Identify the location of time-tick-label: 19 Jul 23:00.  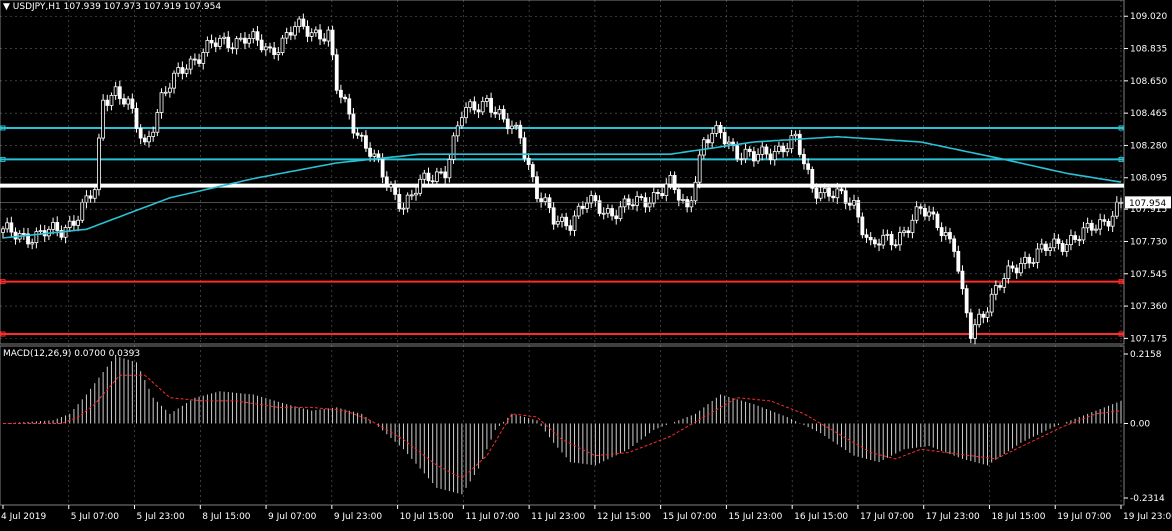
(1147, 517).